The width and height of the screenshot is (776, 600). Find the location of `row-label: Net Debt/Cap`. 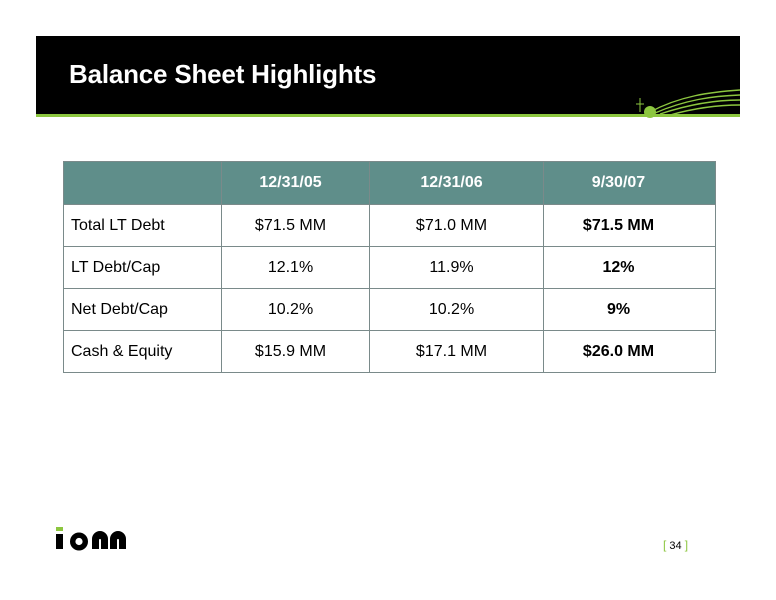

row-label: Net Debt/Cap is located at coordinates (142, 309).